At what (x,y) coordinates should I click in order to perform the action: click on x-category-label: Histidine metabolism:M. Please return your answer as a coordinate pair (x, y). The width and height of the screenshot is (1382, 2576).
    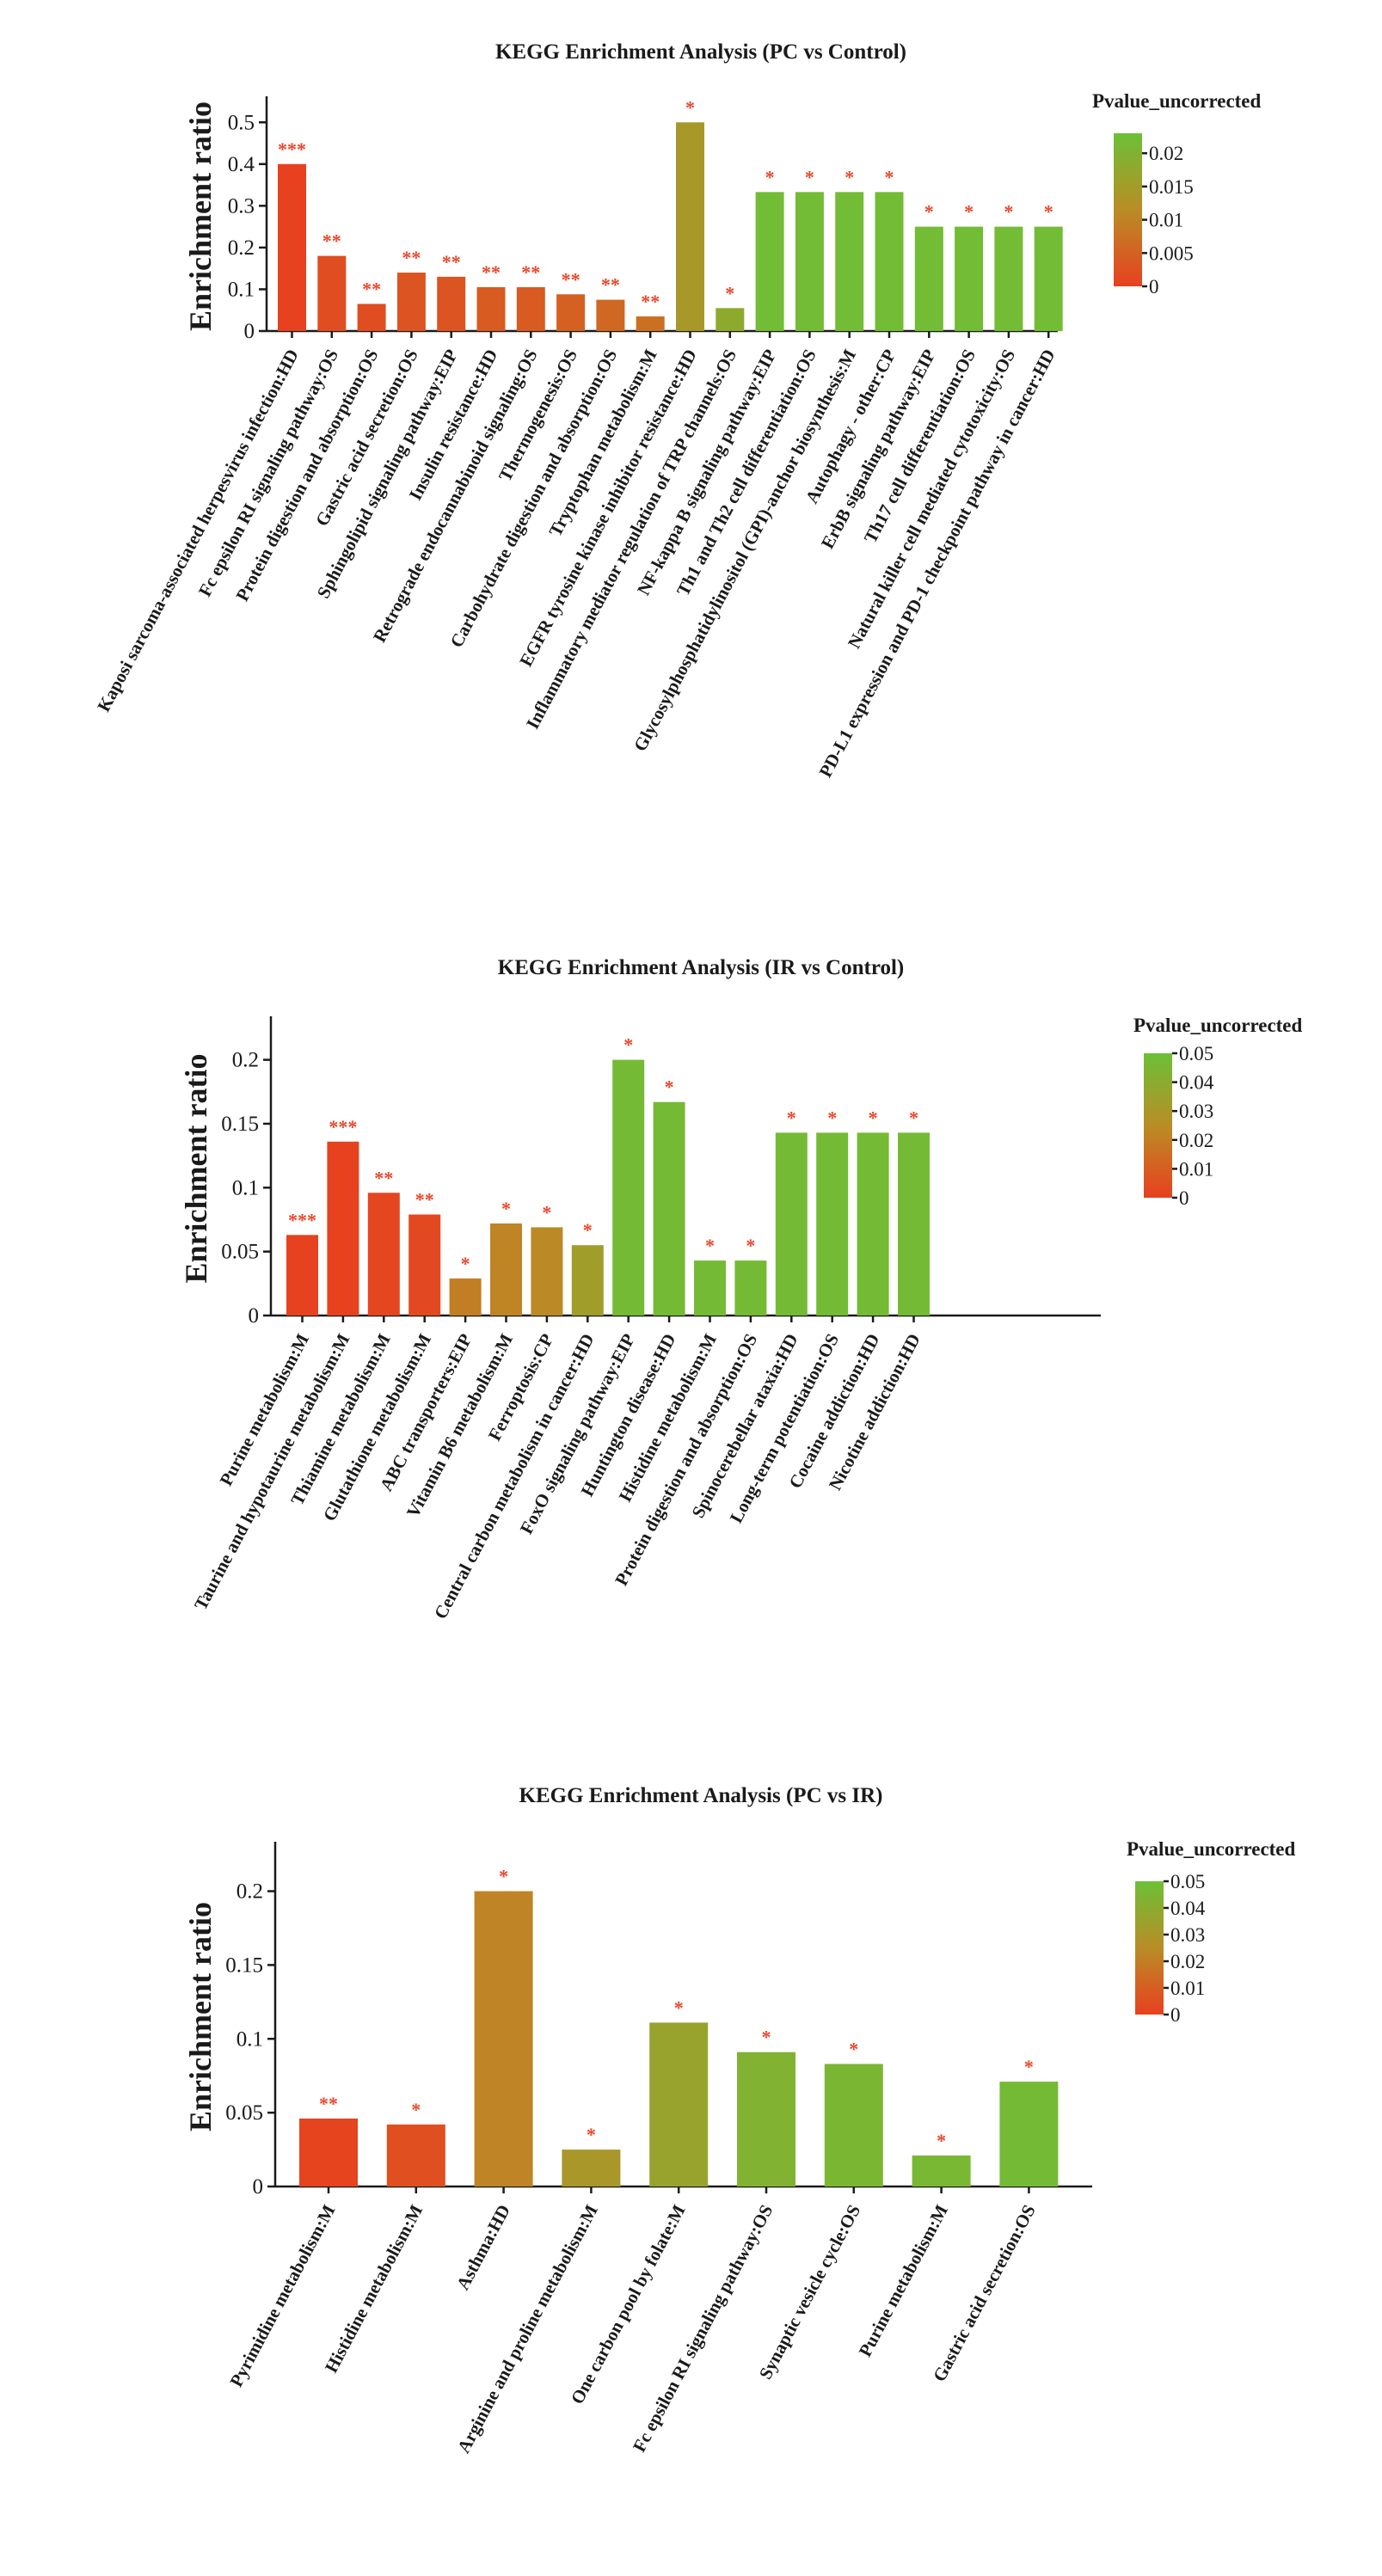
    Looking at the image, I should click on (374, 2289).